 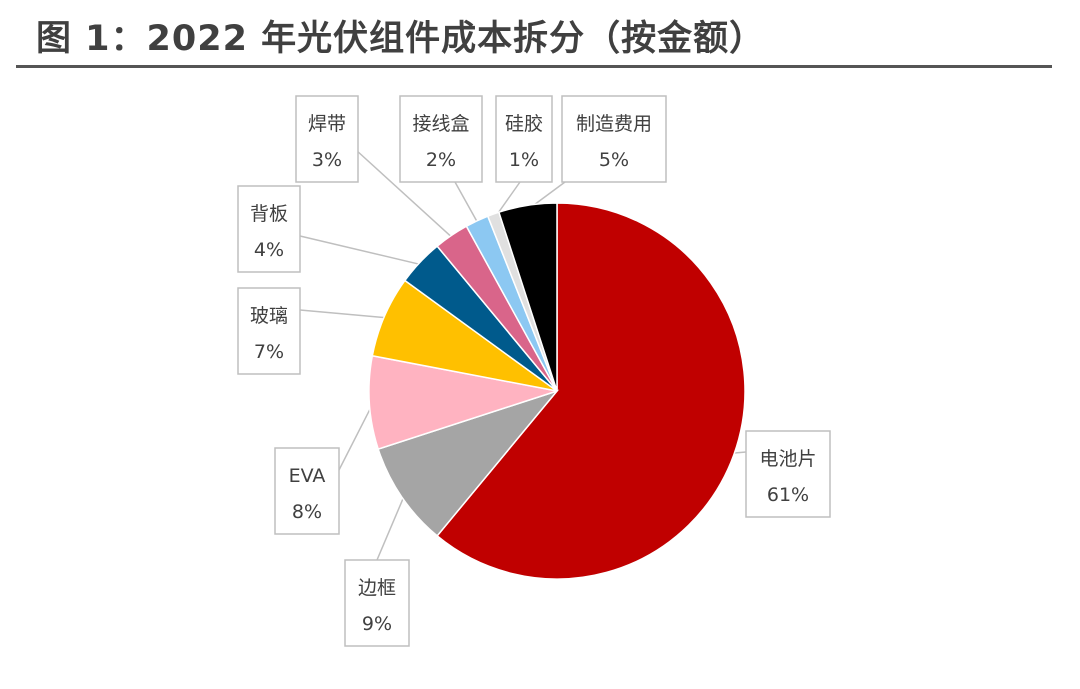 What do you see at coordinates (524, 124) in the screenshot?
I see `slice-name-label: 硅胶` at bounding box center [524, 124].